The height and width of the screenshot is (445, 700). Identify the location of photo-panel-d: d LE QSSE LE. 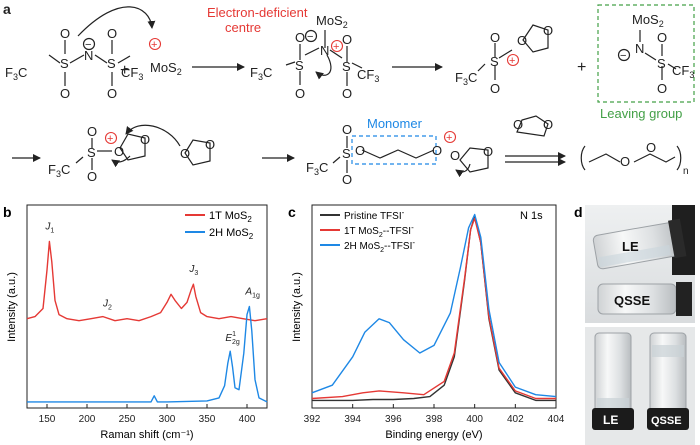
(634, 324).